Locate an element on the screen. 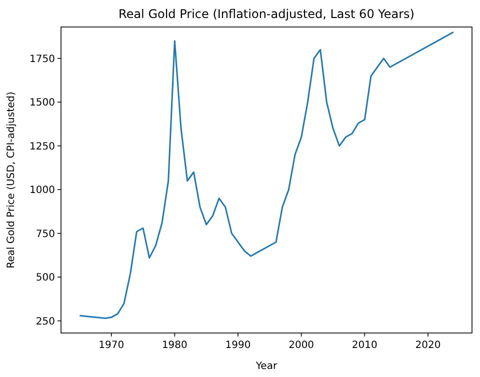 The width and height of the screenshot is (480, 377). x-tick-label: 2000 is located at coordinates (301, 345).